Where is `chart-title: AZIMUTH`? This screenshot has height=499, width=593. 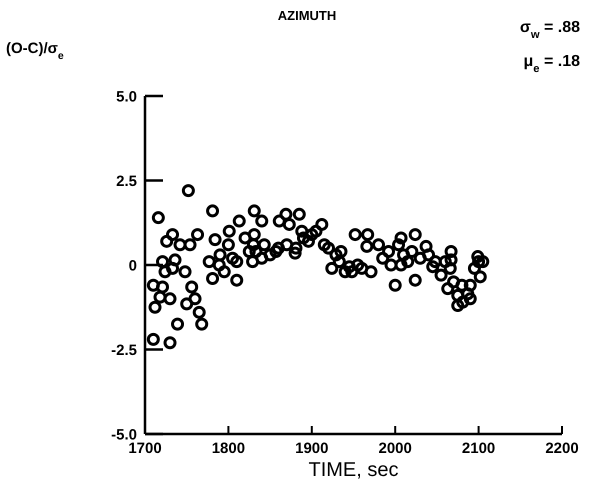
chart-title: AZIMUTH is located at coordinates (307, 15).